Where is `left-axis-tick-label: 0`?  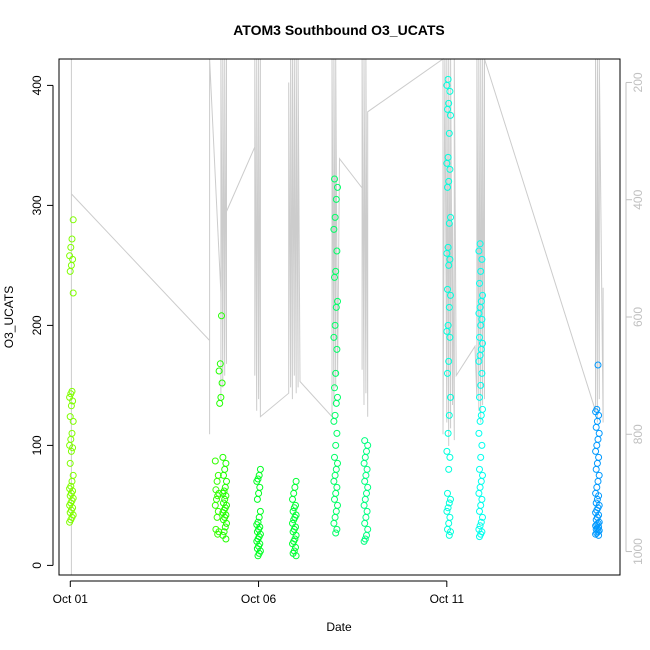
left-axis-tick-label: 0 is located at coordinates (37, 565).